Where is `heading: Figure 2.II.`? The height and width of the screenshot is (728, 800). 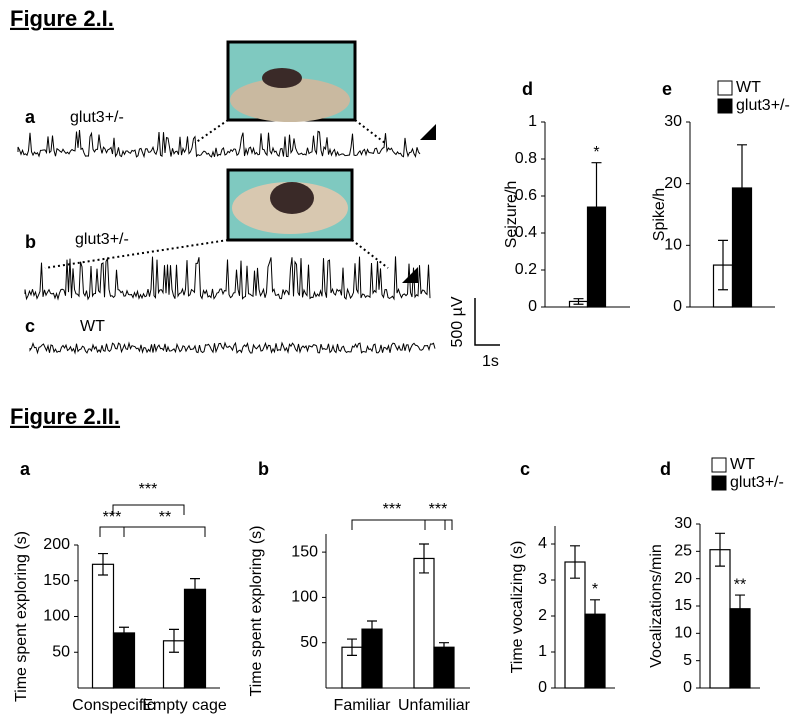
heading: Figure 2.II. is located at coordinates (65, 416).